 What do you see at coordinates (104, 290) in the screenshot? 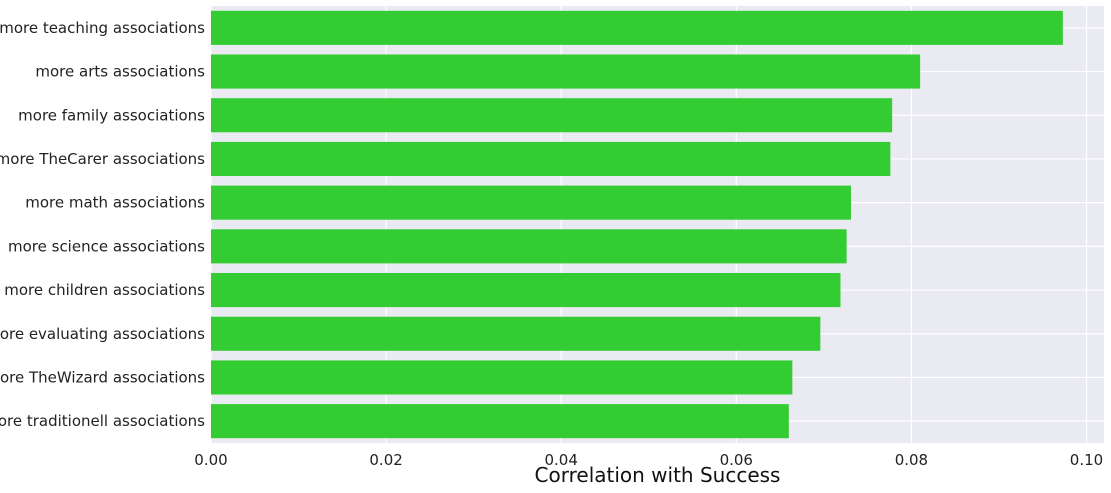
I see `category-label: more children associations` at bounding box center [104, 290].